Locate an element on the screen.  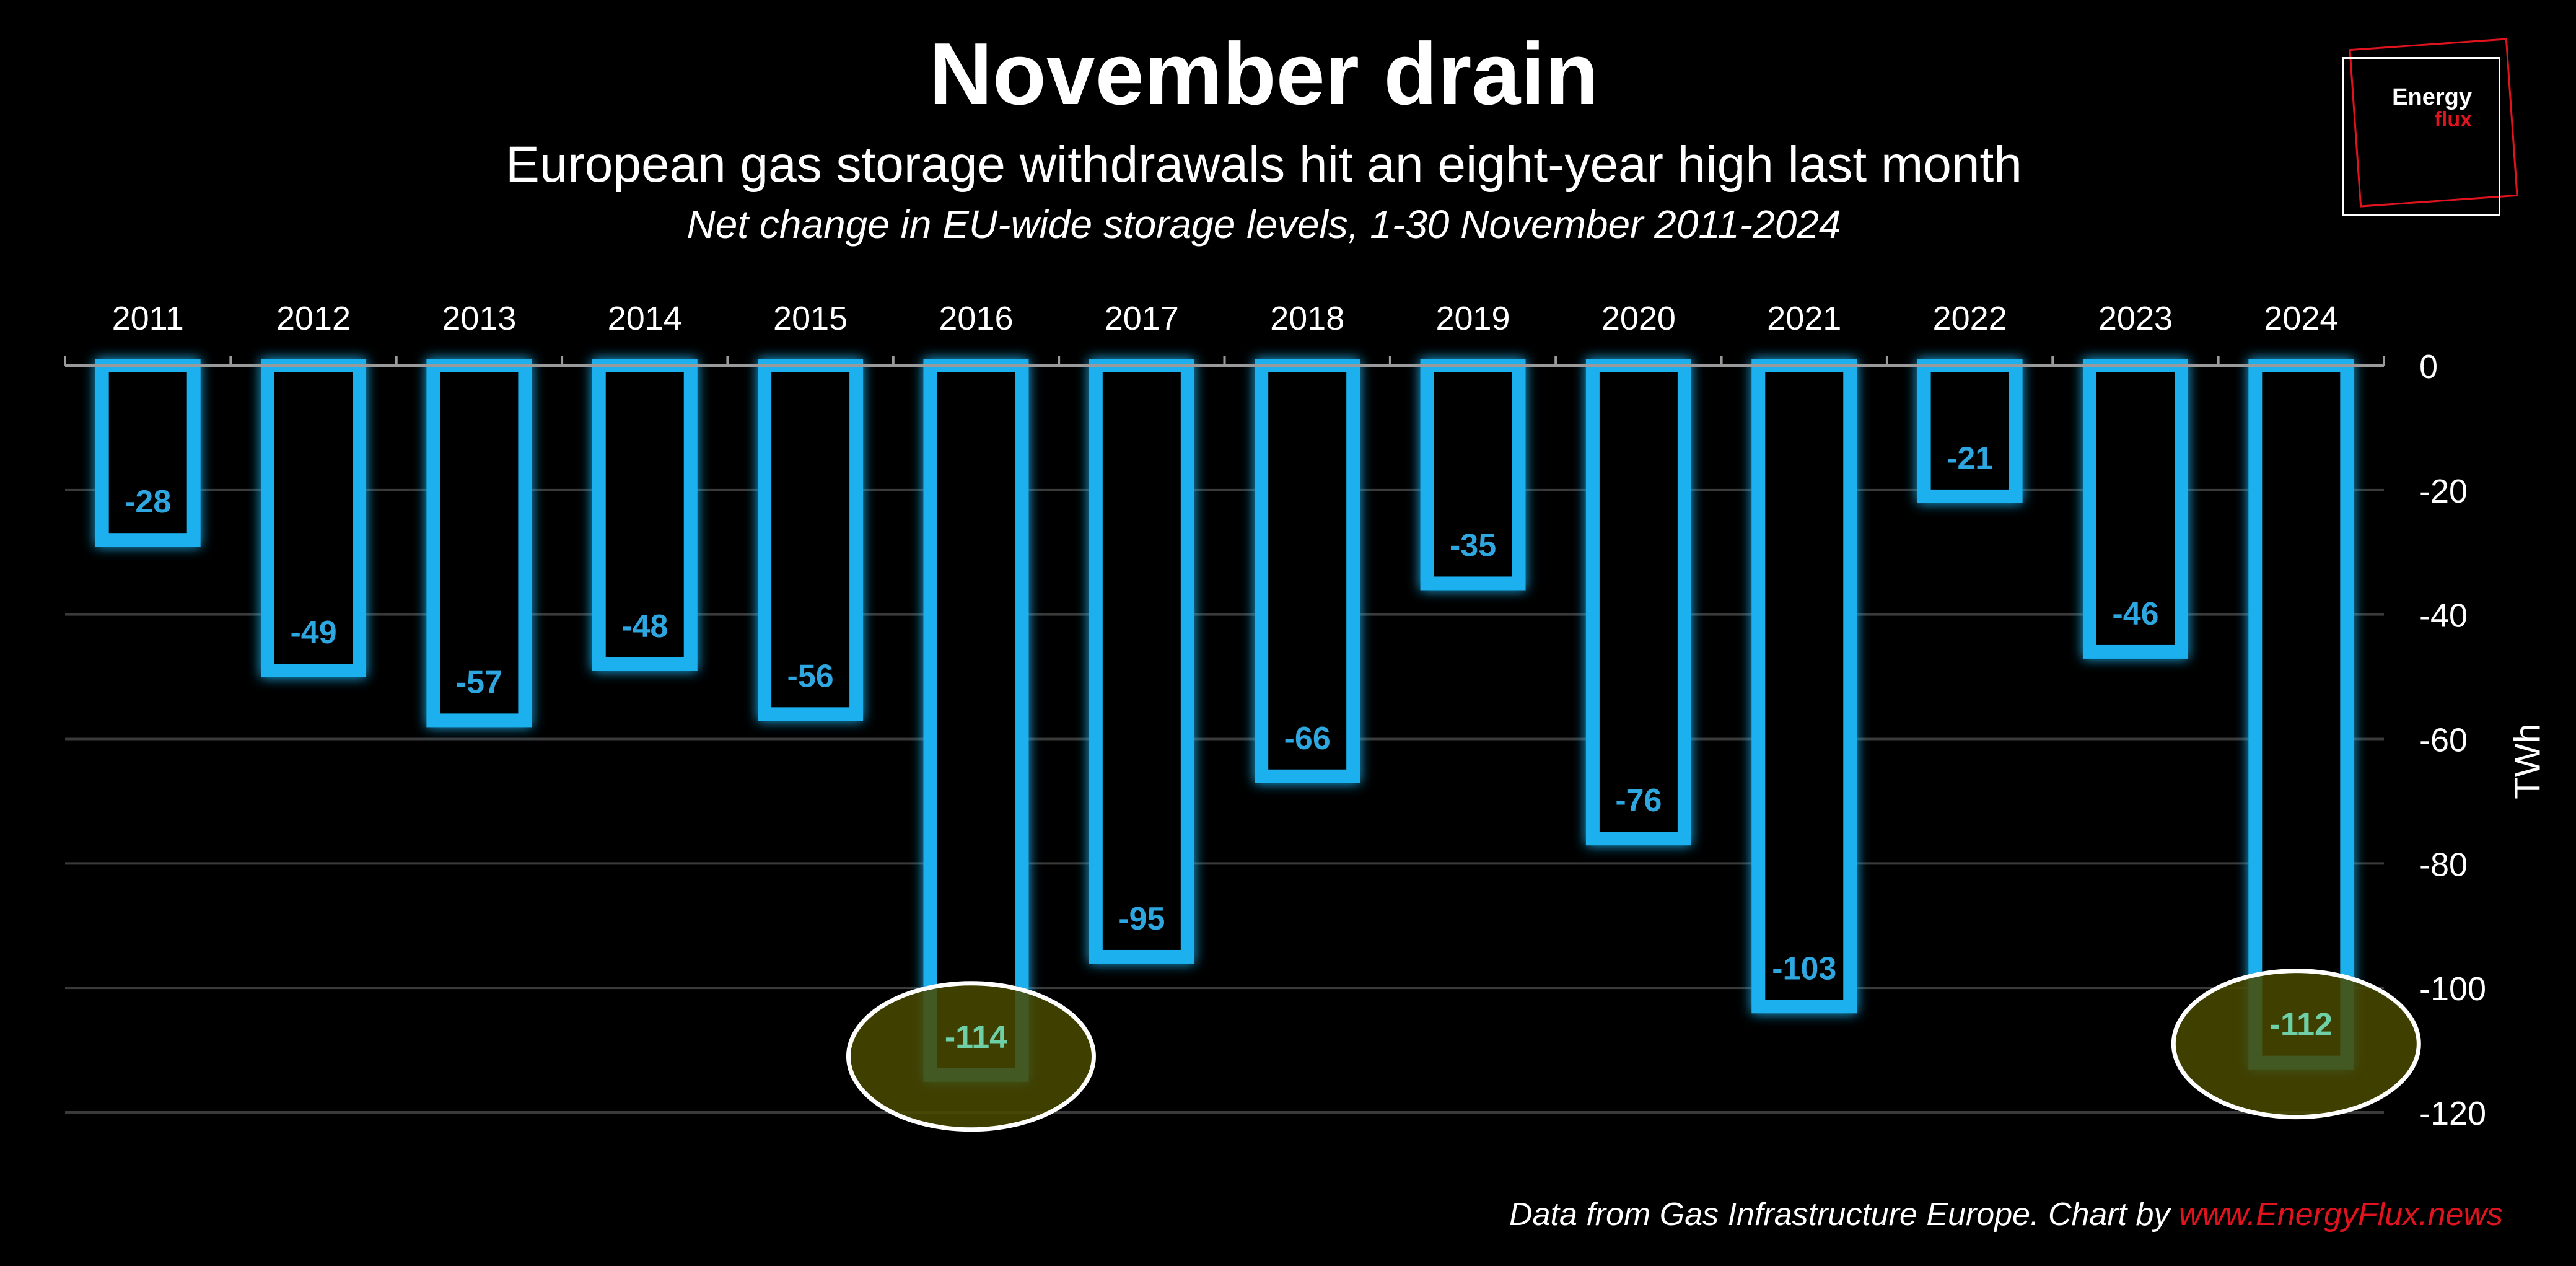
x-tick-label: 2011 is located at coordinates (148, 319).